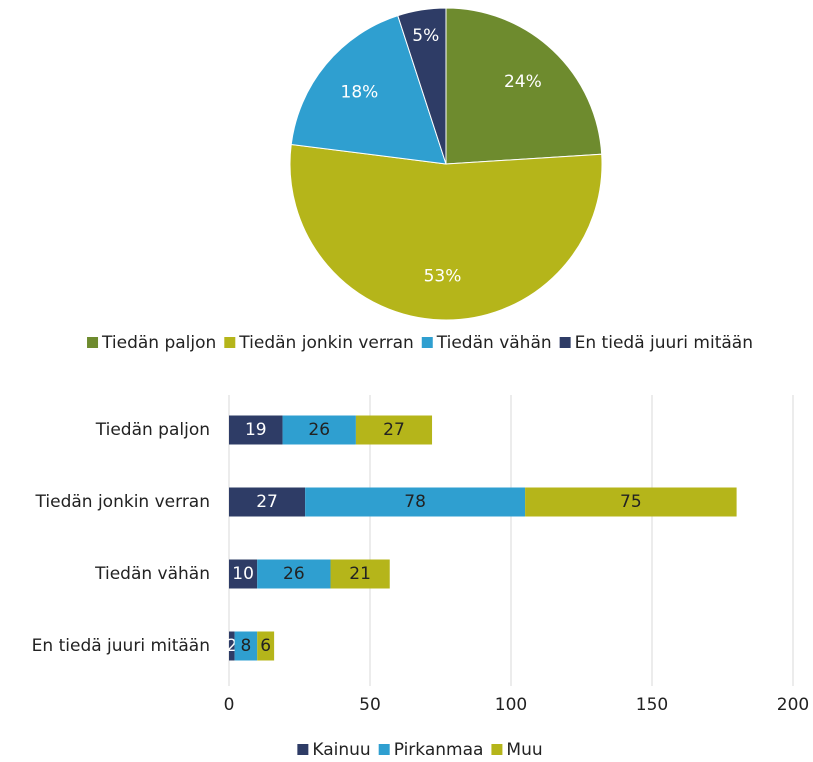 The height and width of the screenshot is (762, 813). What do you see at coordinates (370, 705) in the screenshot?
I see `x-tick-label: 50` at bounding box center [370, 705].